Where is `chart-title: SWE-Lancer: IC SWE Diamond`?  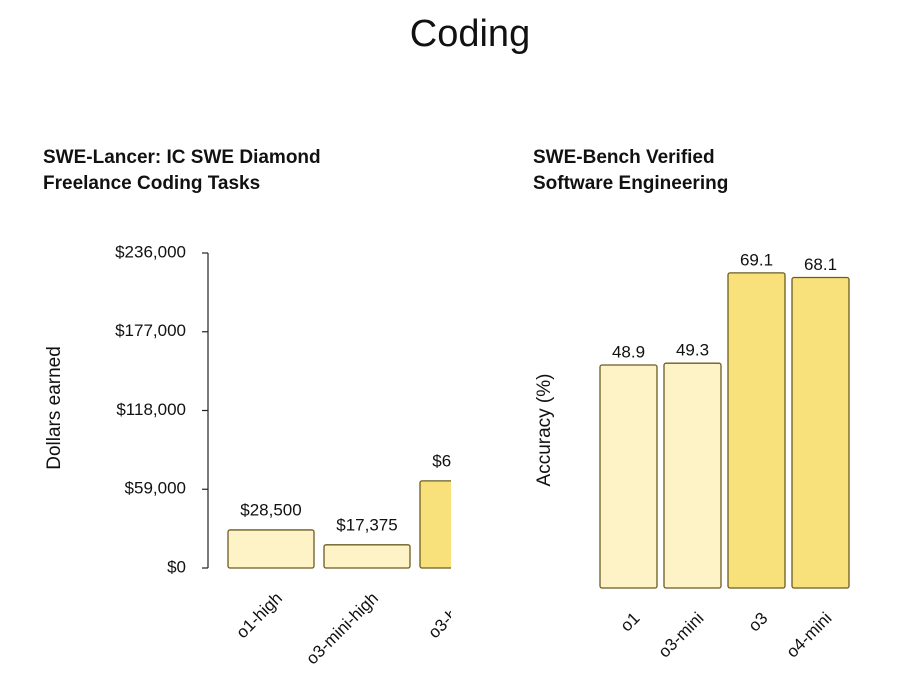
chart-title: SWE-Lancer: IC SWE Diamond is located at coordinates (182, 157).